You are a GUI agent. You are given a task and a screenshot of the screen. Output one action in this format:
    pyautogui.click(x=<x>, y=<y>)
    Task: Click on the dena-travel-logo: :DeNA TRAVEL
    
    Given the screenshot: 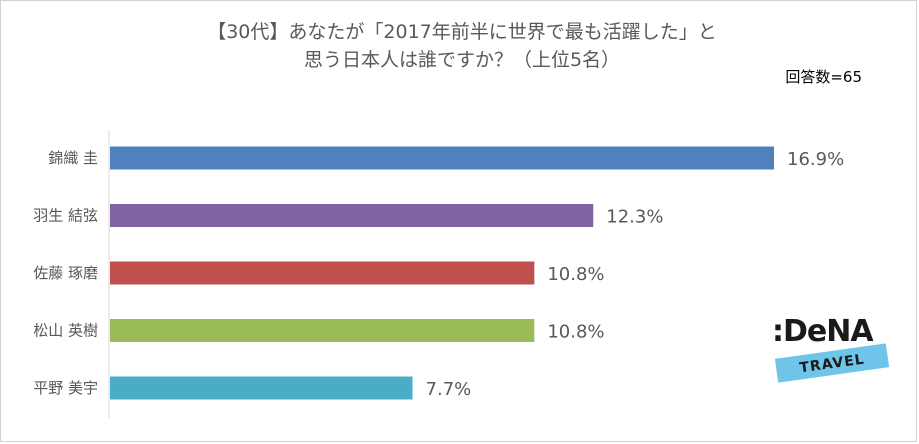 What is the action you would take?
    pyautogui.click(x=829, y=345)
    